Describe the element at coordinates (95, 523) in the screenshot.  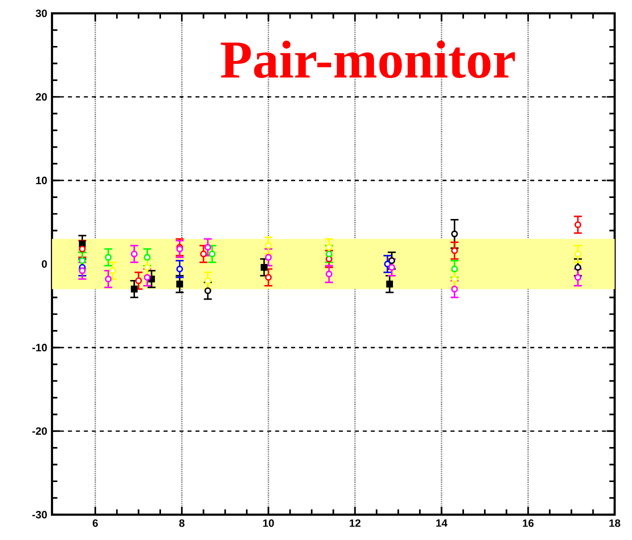
I see `x-tick-label: 6` at that location.